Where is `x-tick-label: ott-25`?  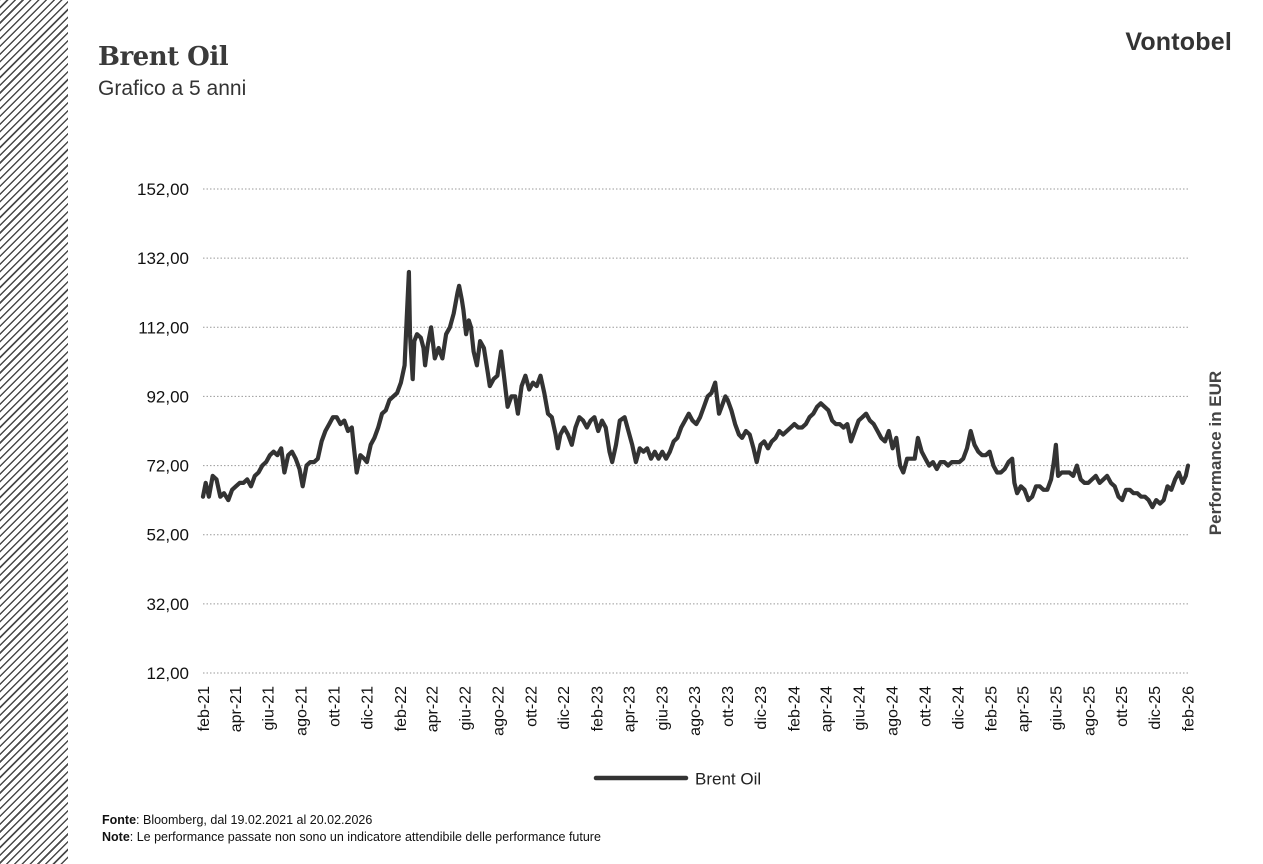
x-tick-label: ott-25 is located at coordinates (1122, 706).